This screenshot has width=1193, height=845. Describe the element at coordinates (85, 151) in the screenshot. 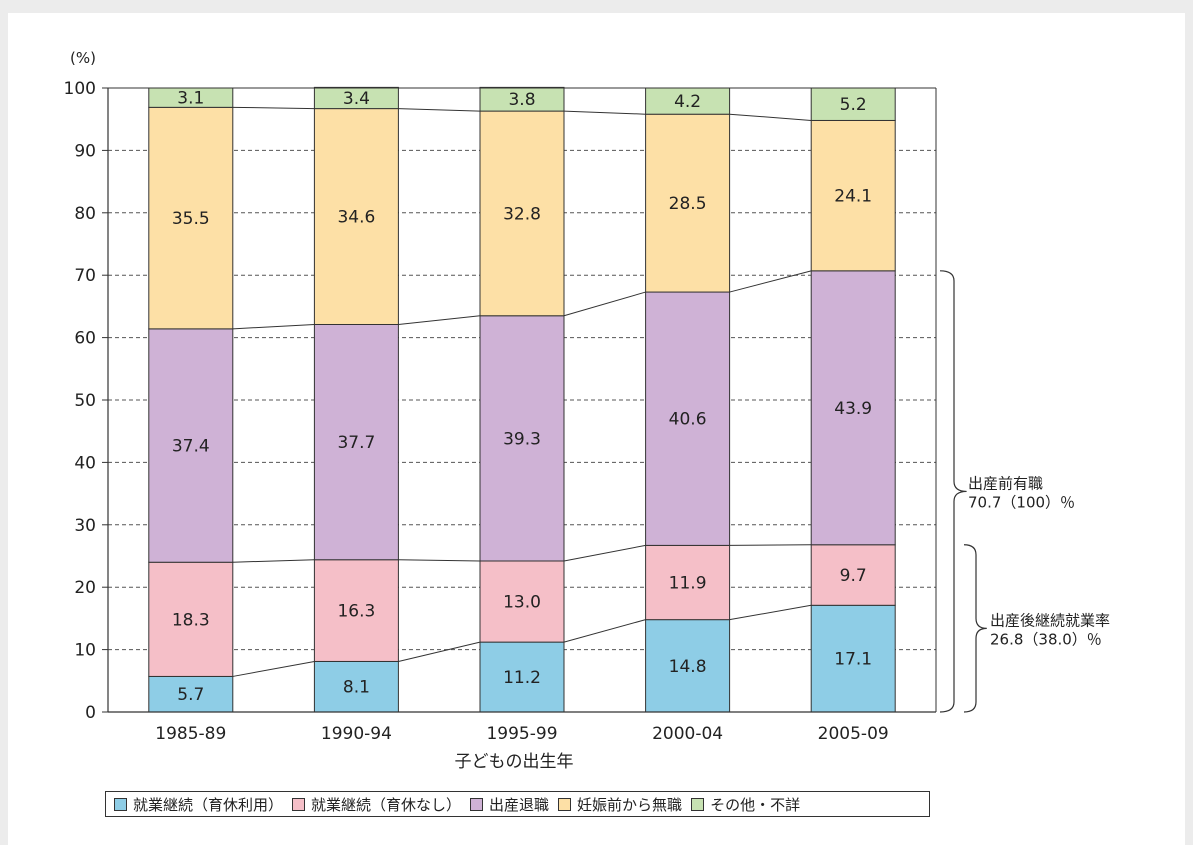

I see `y-tick-label: 90` at that location.